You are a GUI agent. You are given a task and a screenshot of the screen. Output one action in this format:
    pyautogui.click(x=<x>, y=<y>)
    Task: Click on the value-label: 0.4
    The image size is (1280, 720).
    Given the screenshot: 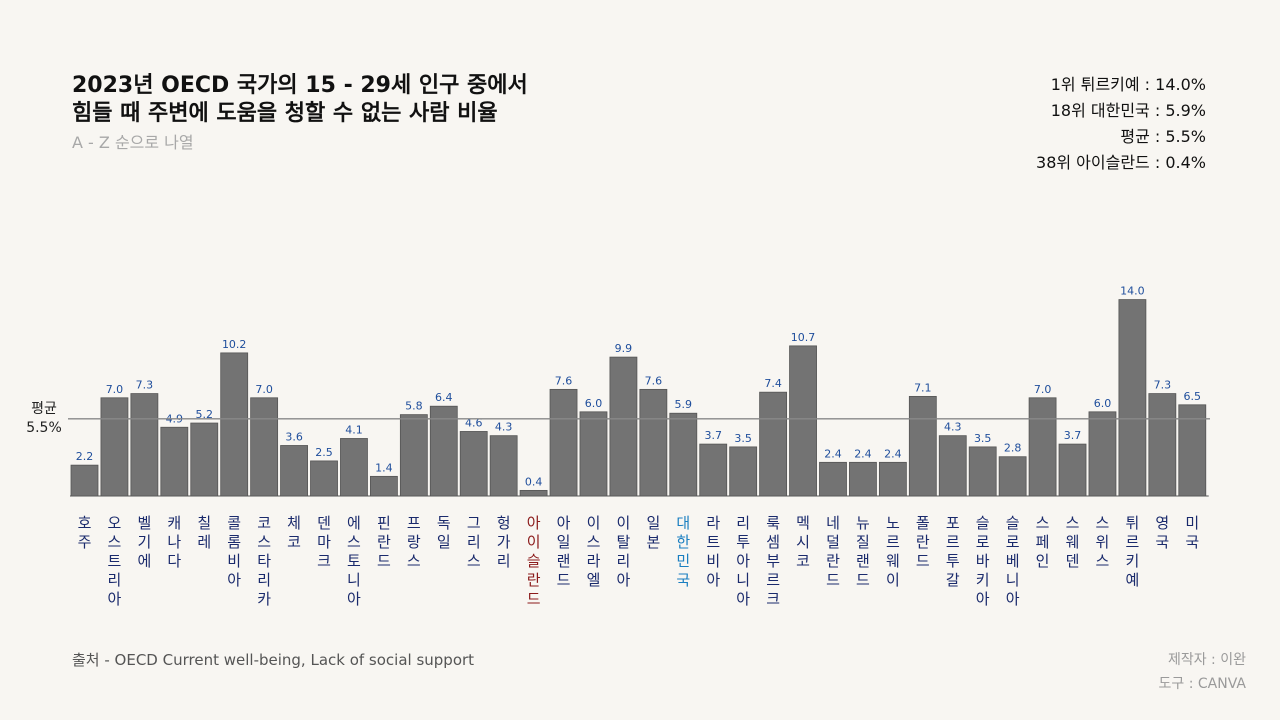 What is the action you would take?
    pyautogui.click(x=534, y=481)
    